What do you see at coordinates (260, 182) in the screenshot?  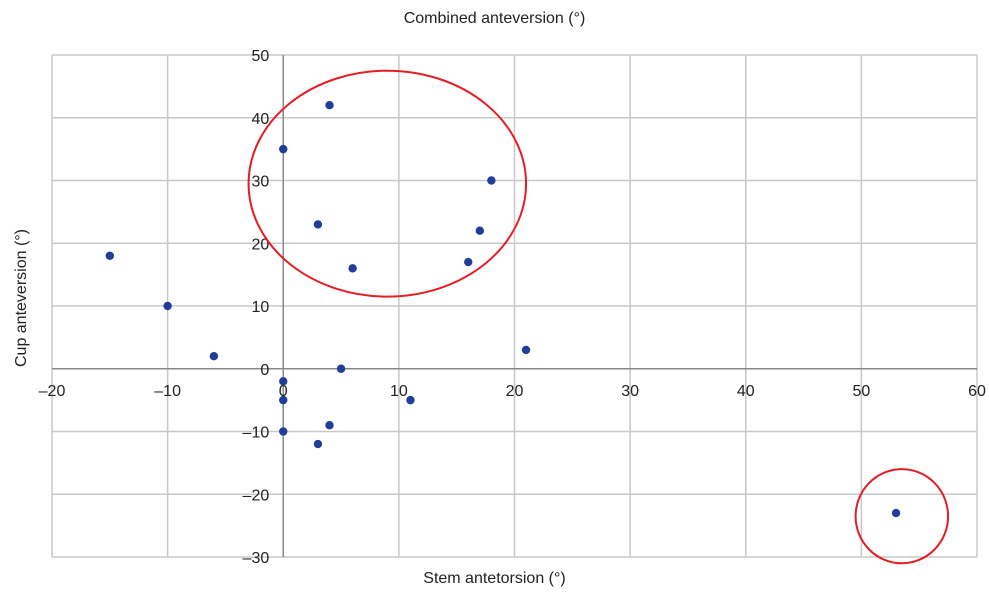 I see `y-tick-label: 30` at bounding box center [260, 182].